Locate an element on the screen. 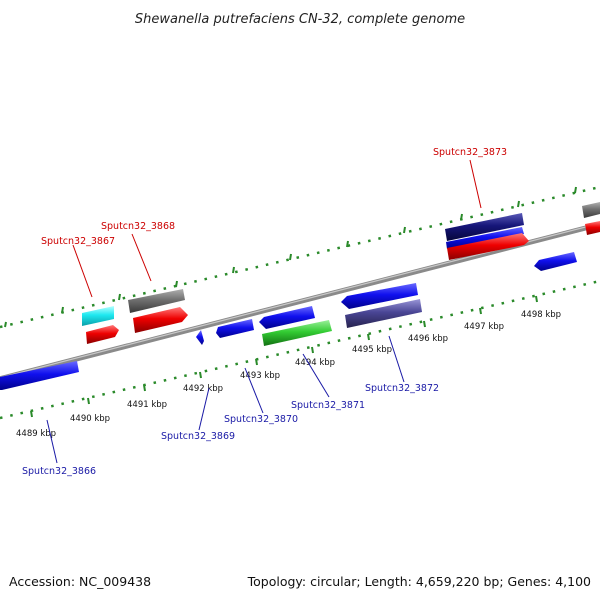 This screenshot has width=600, height=600. gene-feature-sputcn32-3873-navy is located at coordinates (484, 227).